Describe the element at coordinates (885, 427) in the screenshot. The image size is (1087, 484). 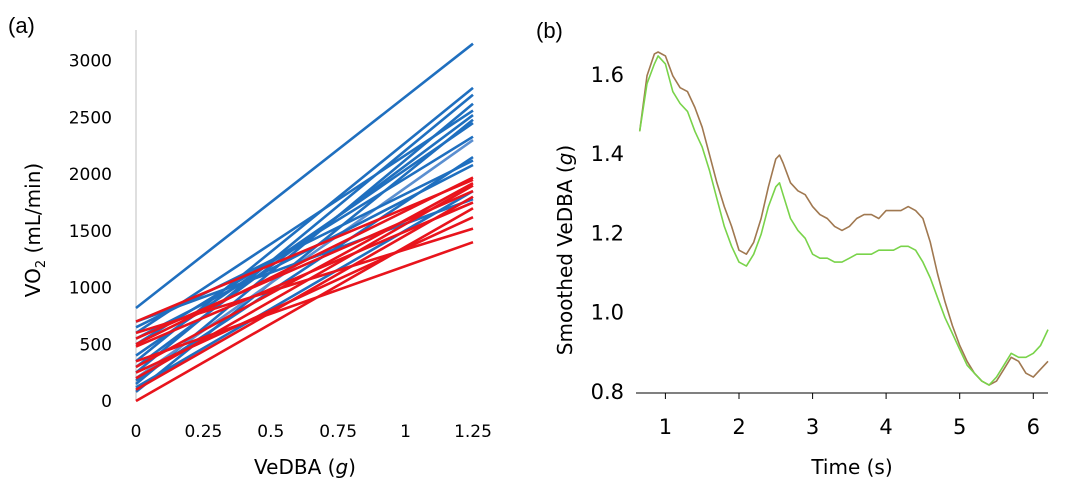
I see `panel-b-x-tick-label: 4` at that location.